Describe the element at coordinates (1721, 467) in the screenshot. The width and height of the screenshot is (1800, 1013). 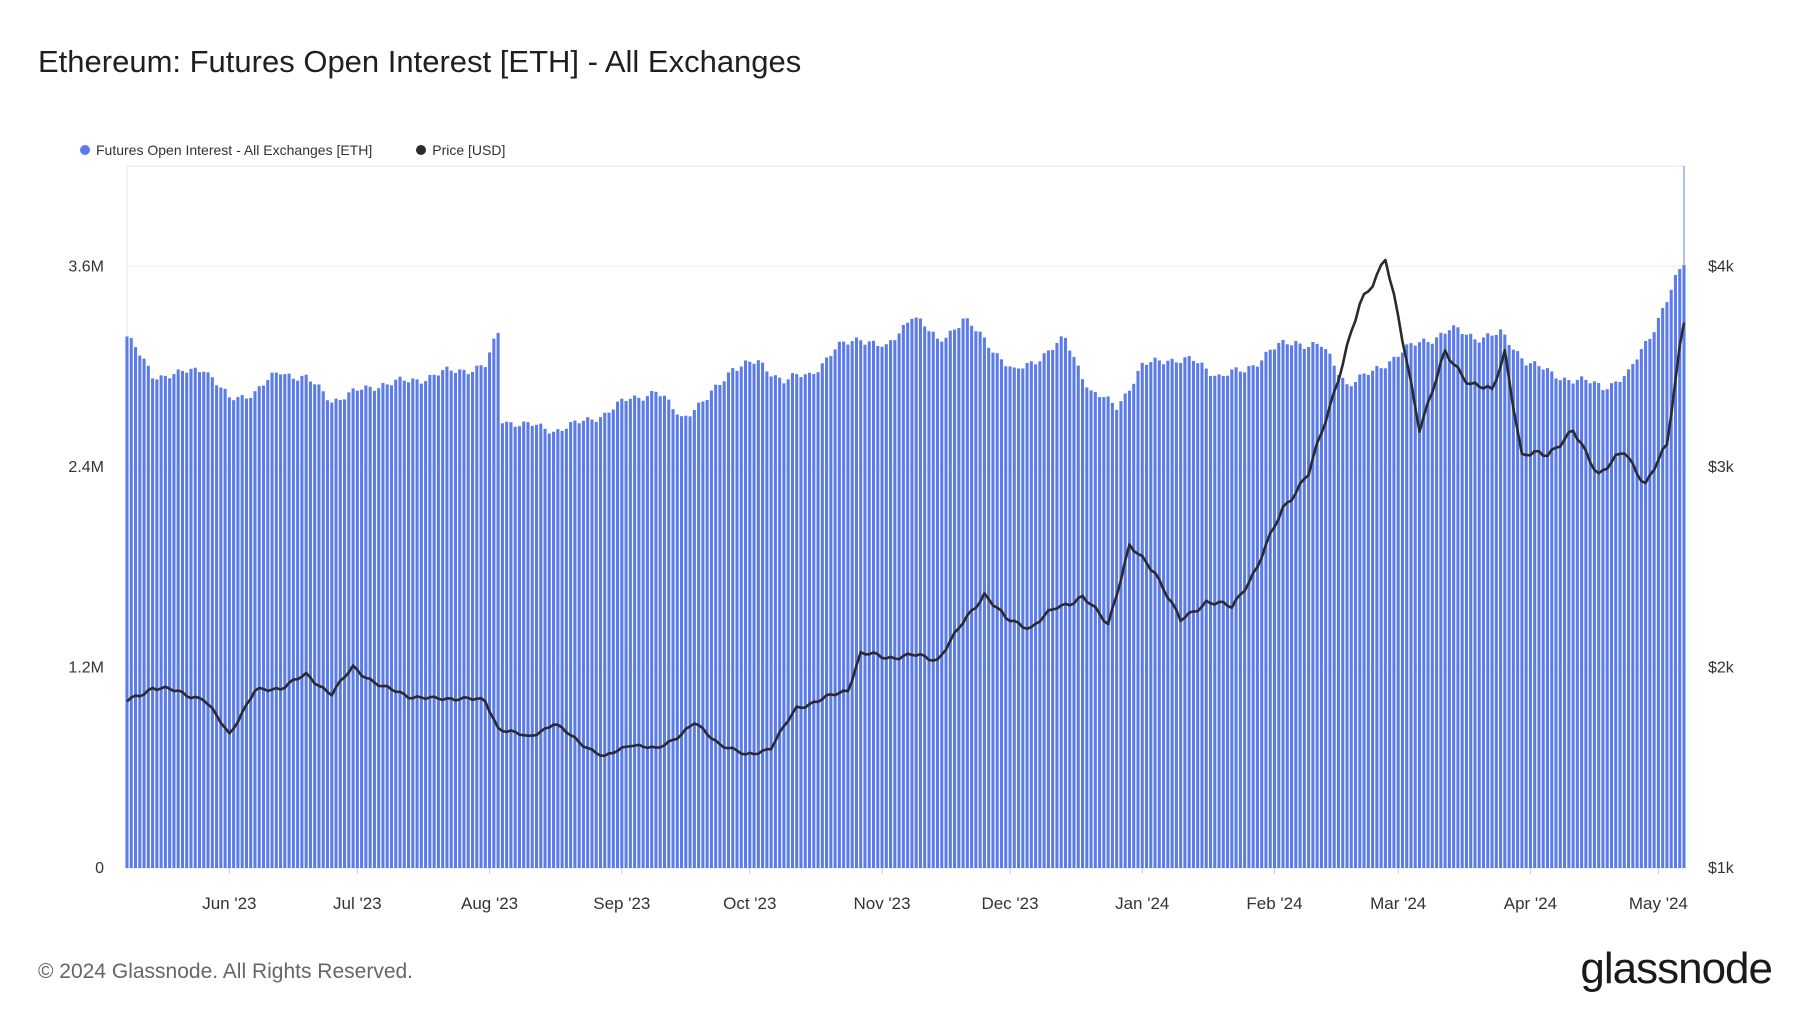
I see `y-right-tick-label: $3k` at that location.